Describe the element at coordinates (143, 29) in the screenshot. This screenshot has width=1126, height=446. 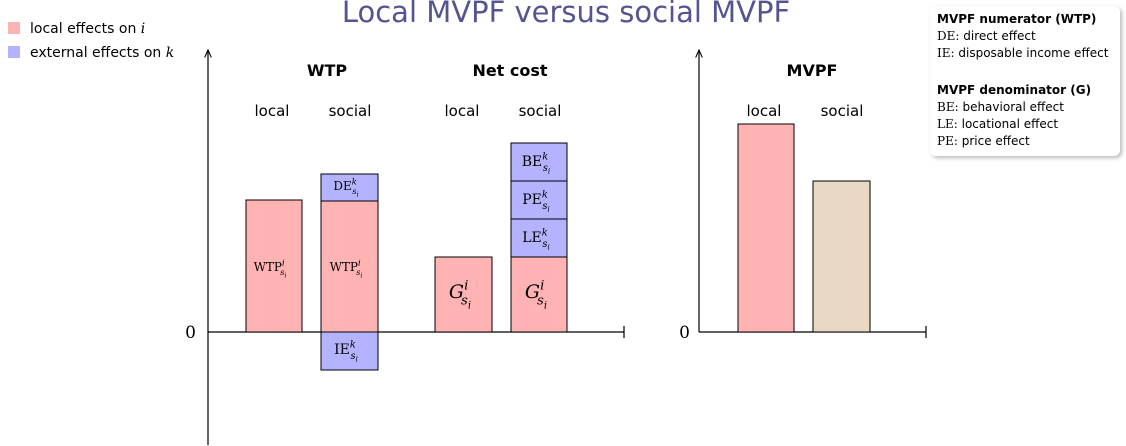
I see `legend-var: i` at that location.